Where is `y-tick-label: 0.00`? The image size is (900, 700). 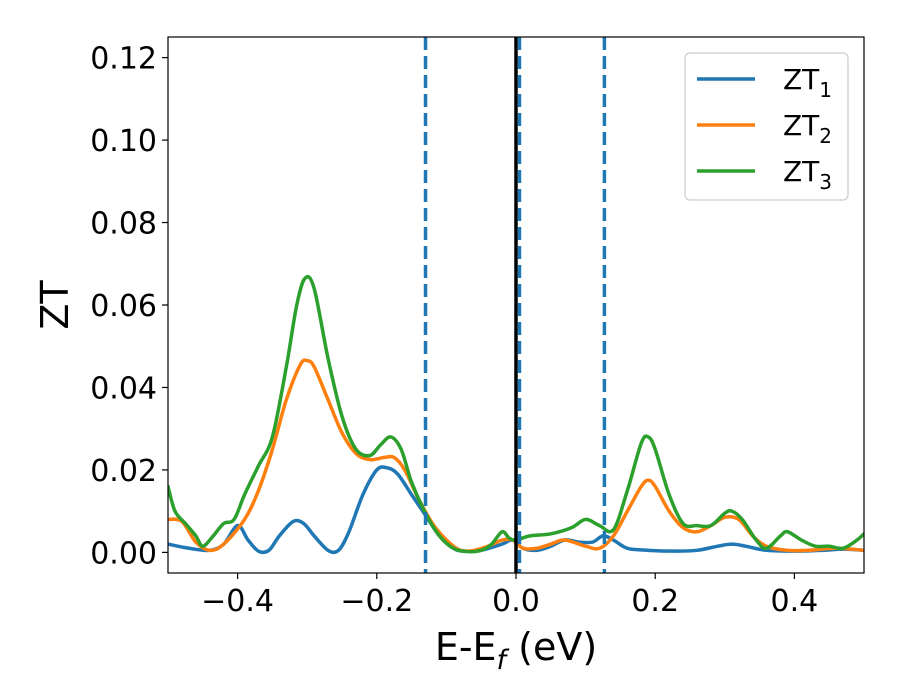
y-tick-label: 0.00 is located at coordinates (123, 553).